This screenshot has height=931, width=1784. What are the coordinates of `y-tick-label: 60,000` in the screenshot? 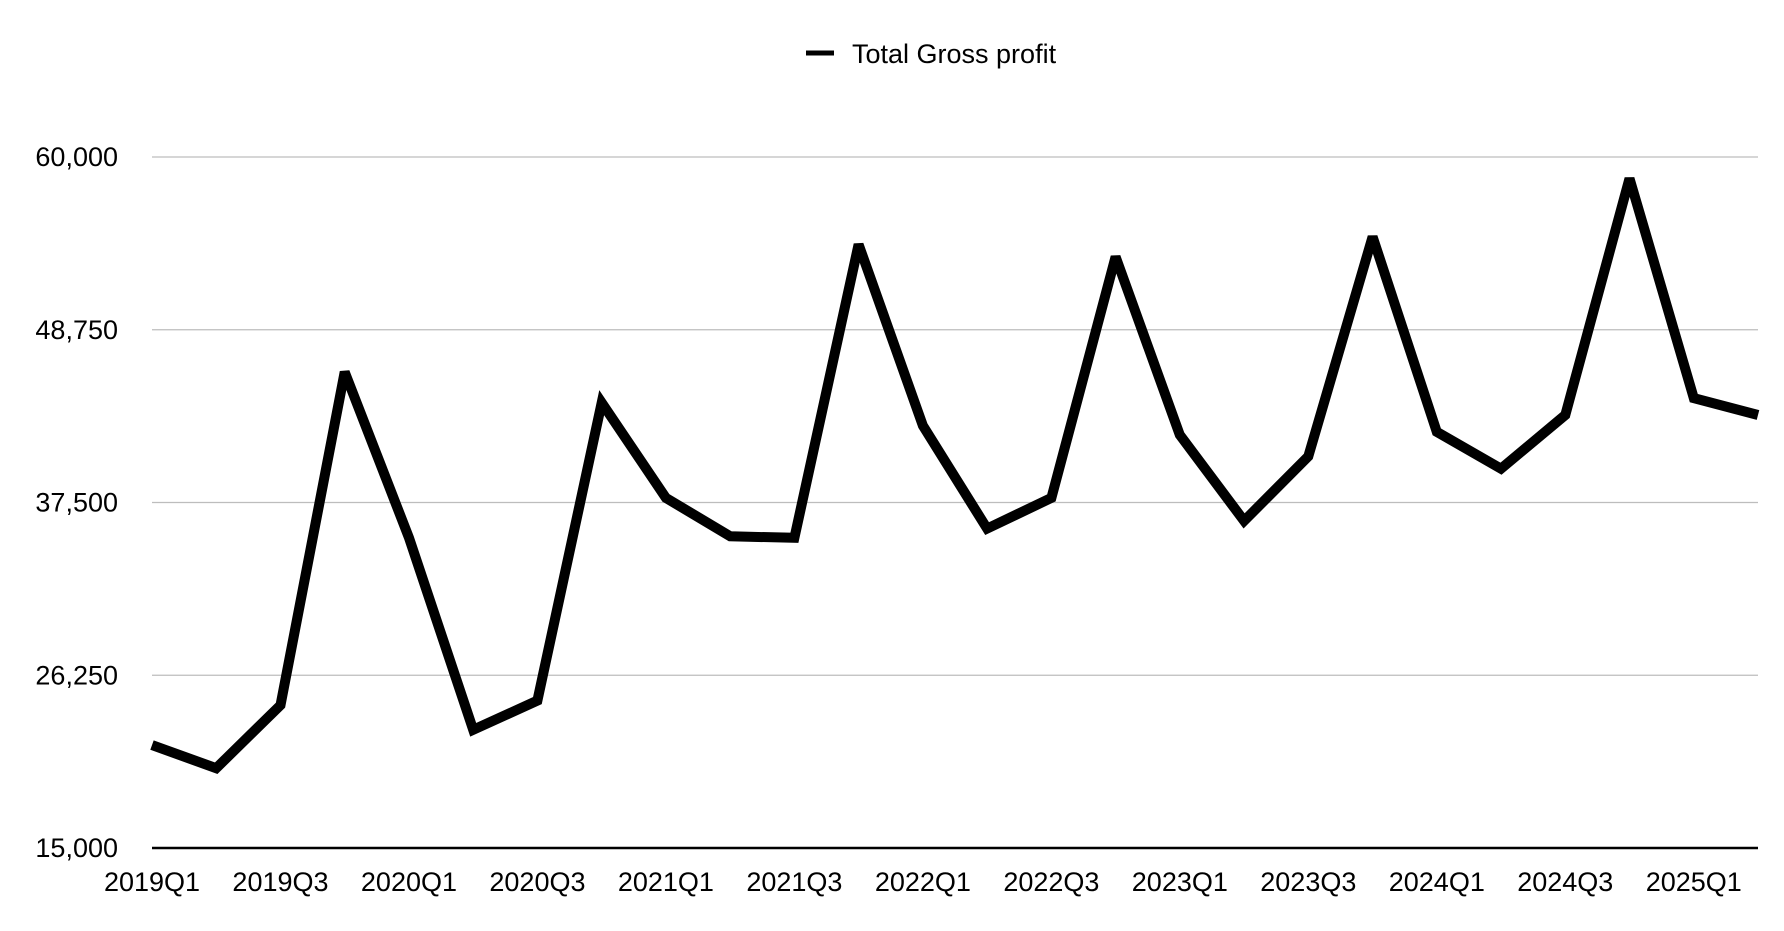 It's located at (76, 157).